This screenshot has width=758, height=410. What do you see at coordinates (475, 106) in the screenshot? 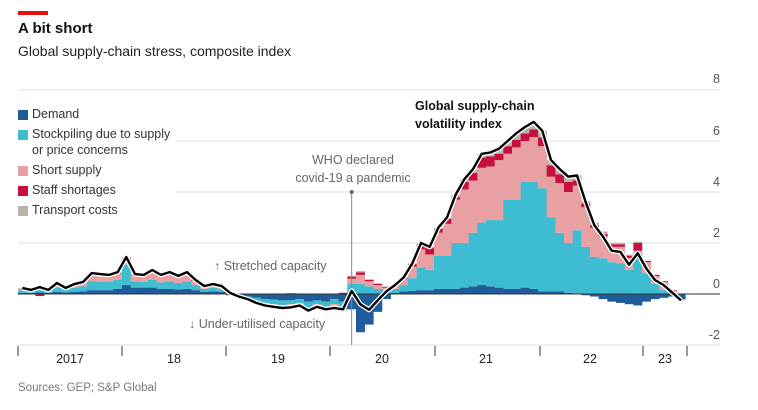
I see `line-label-1: Global supply-chain` at bounding box center [475, 106].